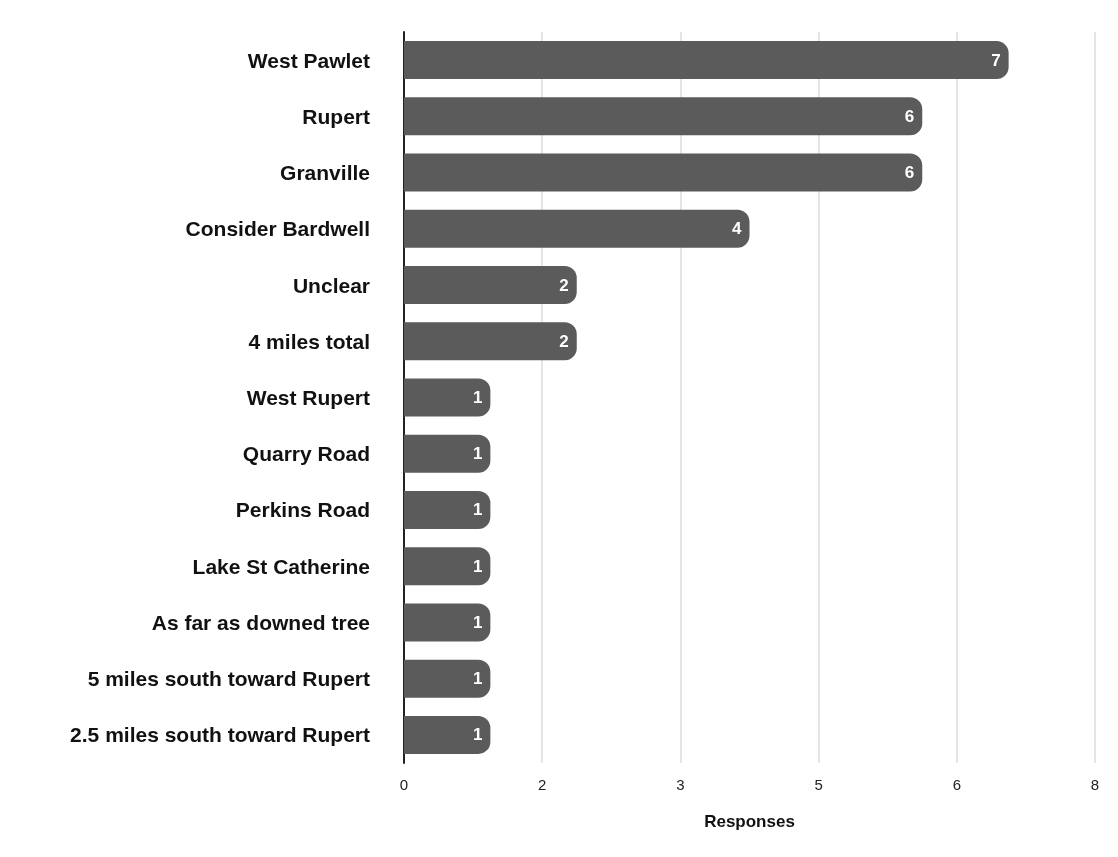 The height and width of the screenshot is (857, 1118). What do you see at coordinates (336, 116) in the screenshot?
I see `y-tick-label: Rupert` at bounding box center [336, 116].